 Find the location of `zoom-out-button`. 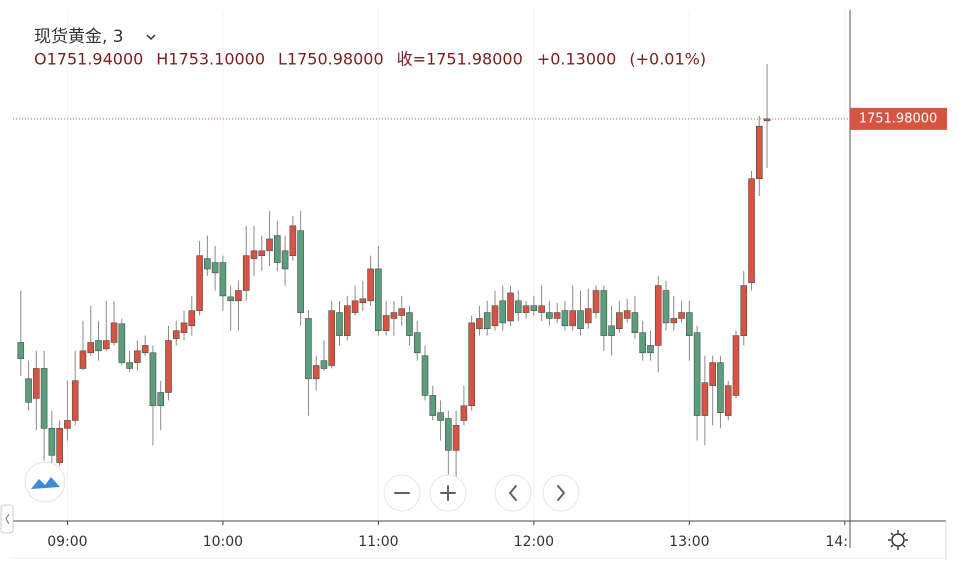

zoom-out-button is located at coordinates (402, 493).